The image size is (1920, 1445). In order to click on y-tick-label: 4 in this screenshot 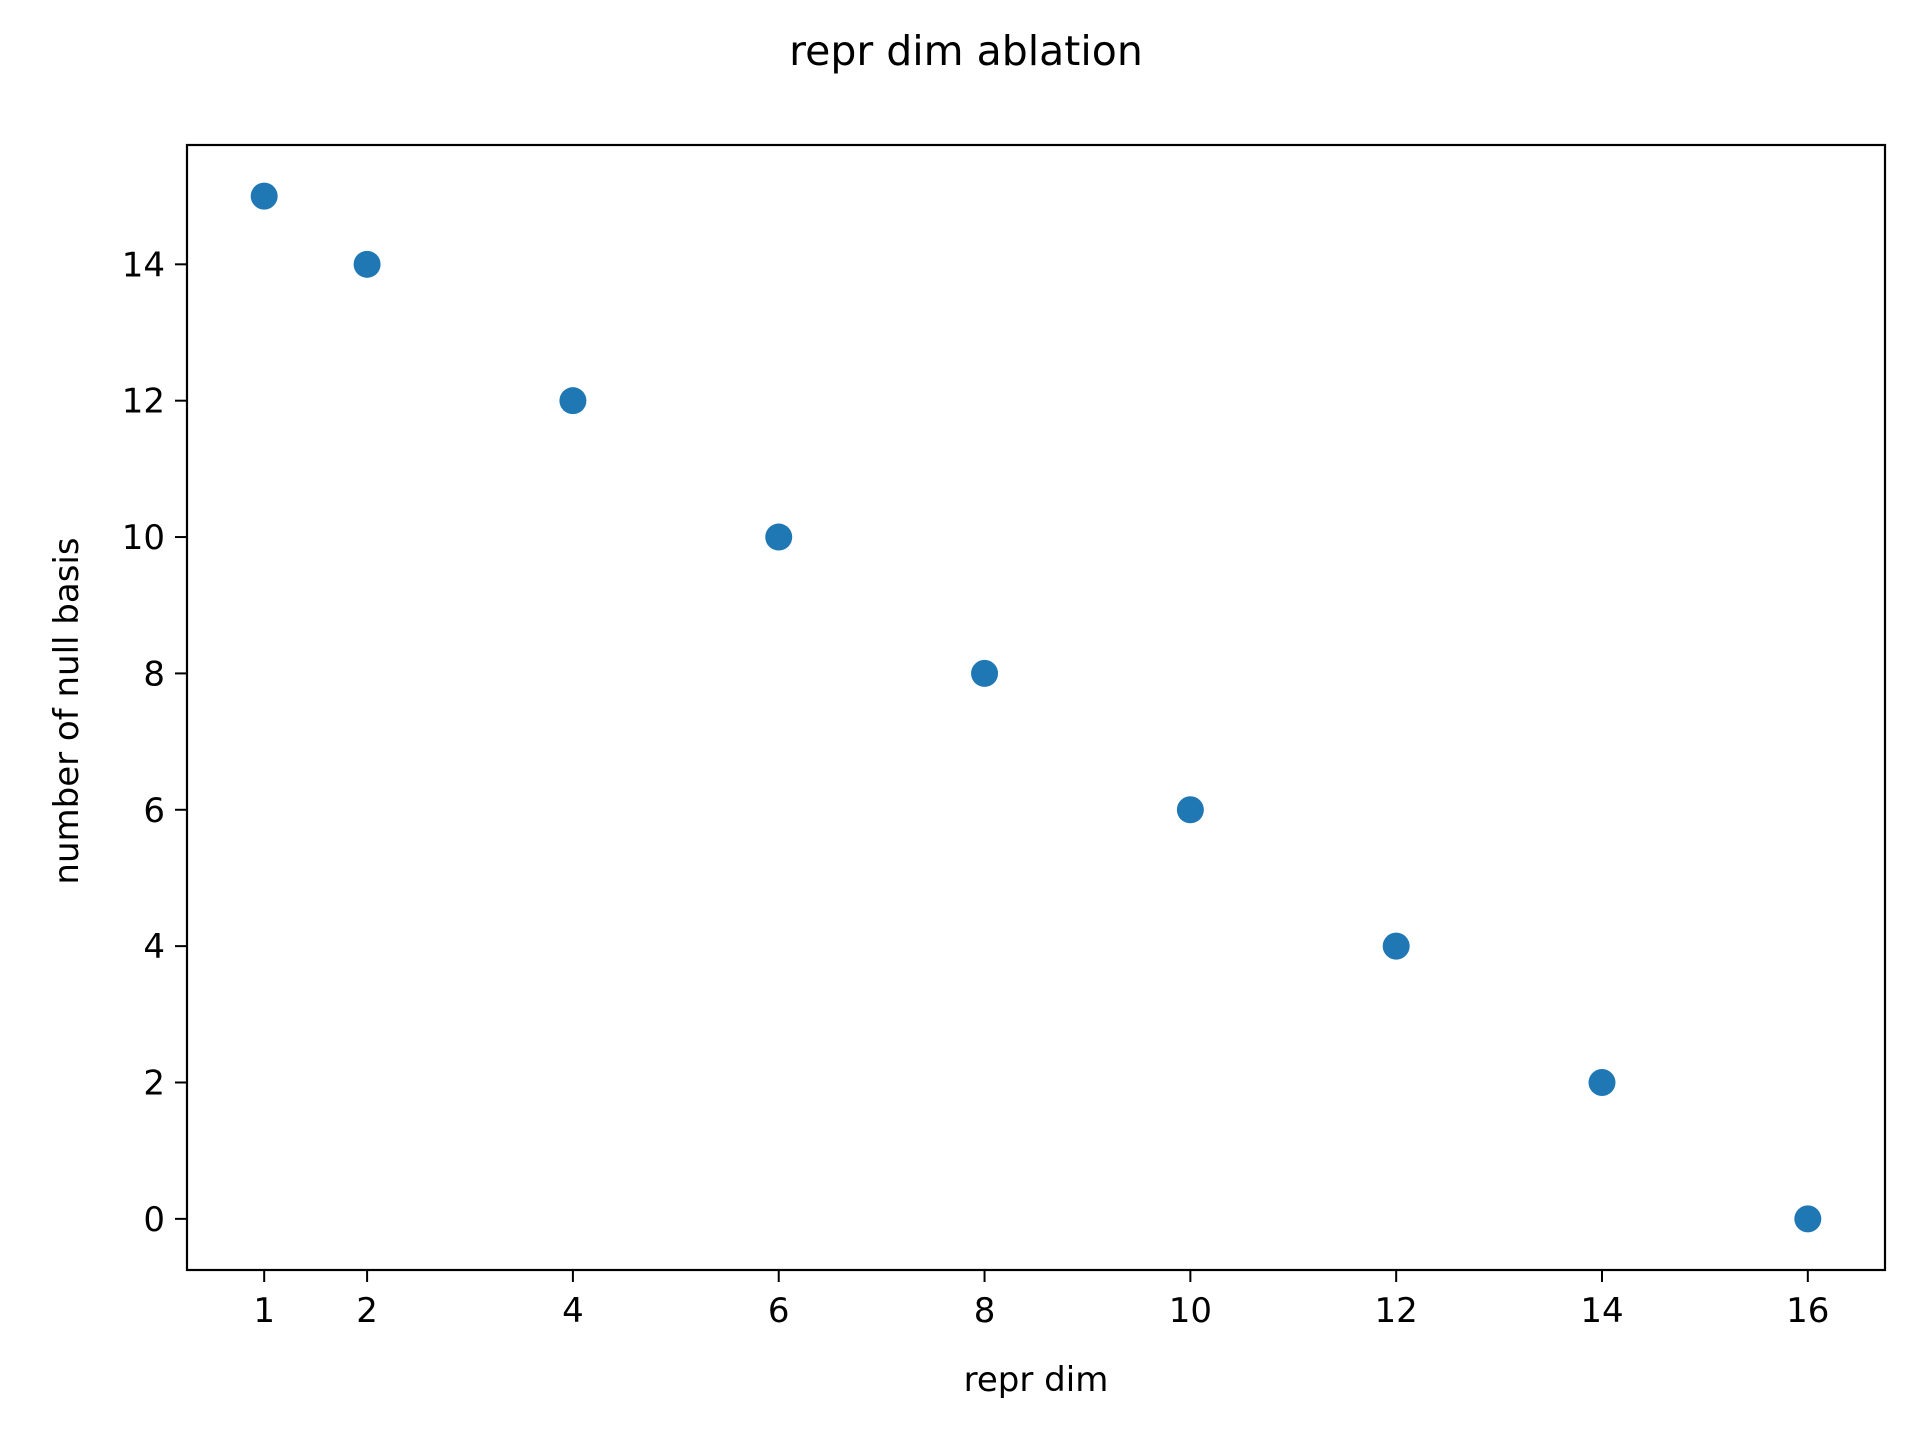, I will do `click(154, 947)`.